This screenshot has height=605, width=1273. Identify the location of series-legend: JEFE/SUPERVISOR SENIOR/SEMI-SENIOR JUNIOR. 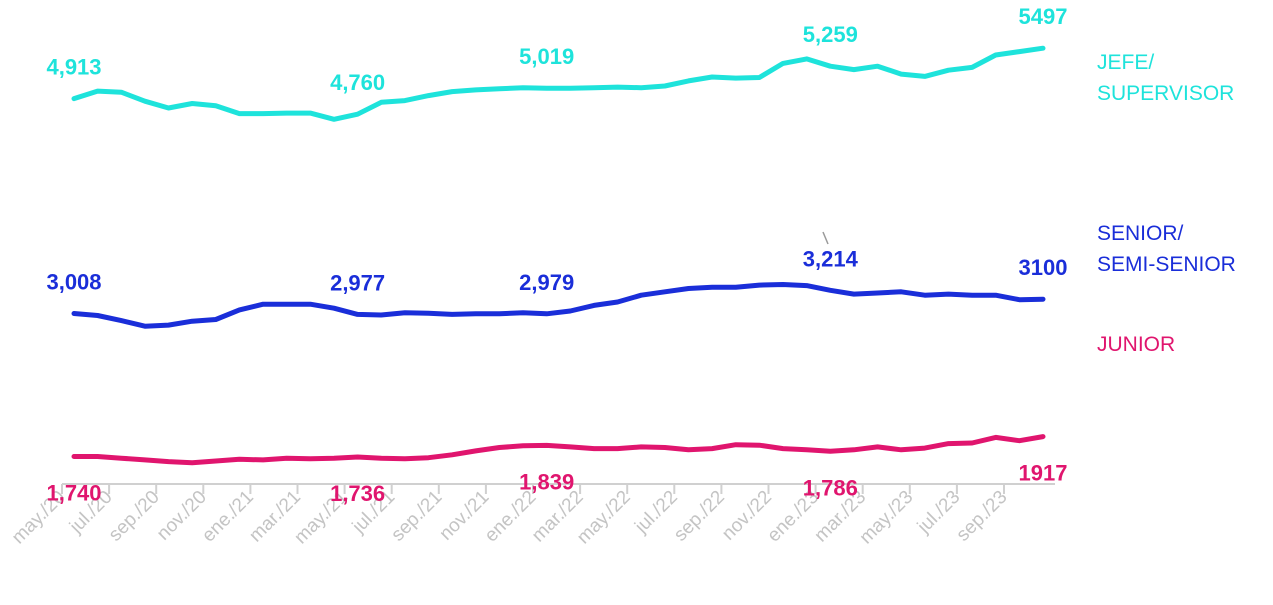
(1166, 203).